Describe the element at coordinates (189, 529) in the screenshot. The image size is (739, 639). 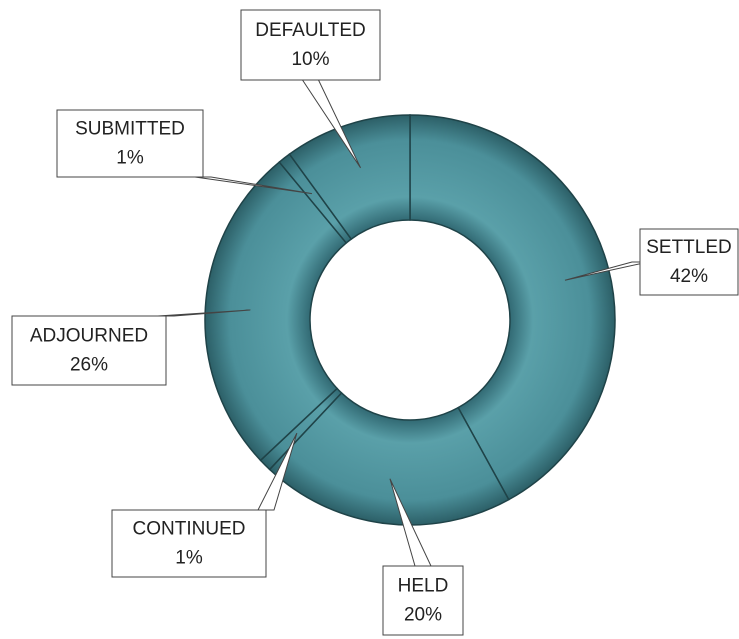
I see `category-label: CONTINUED` at that location.